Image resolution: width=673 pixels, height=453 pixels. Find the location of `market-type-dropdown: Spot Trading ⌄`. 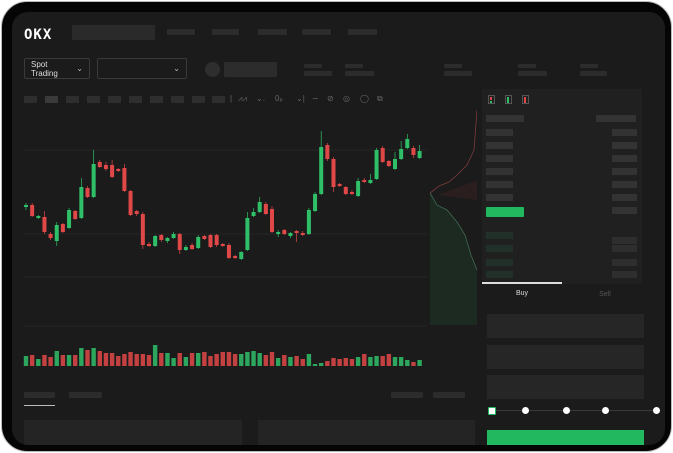

market-type-dropdown: Spot Trading ⌄ is located at coordinates (57, 68).